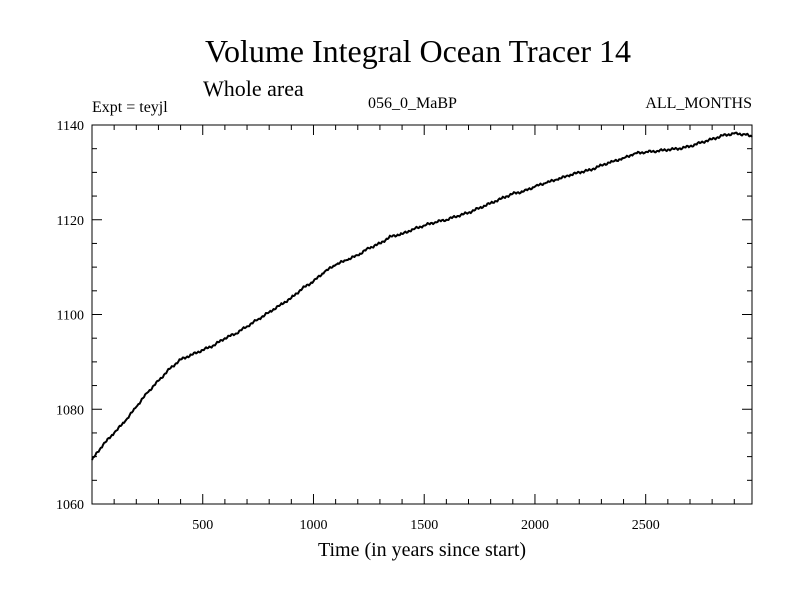 The height and width of the screenshot is (600, 800). I want to click on y-tick-label: 1140, so click(70, 126).